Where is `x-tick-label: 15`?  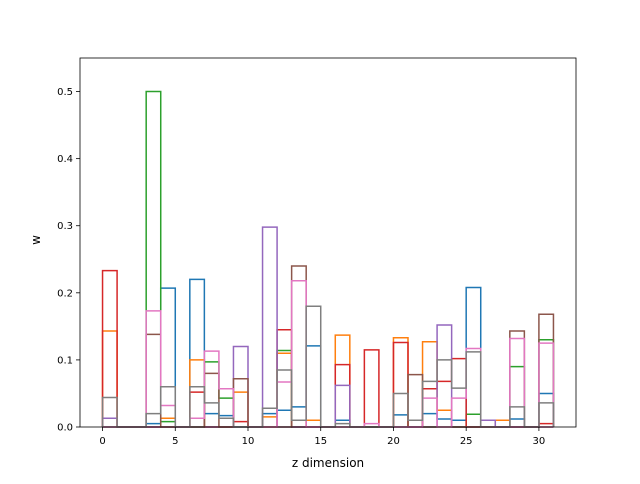
x-tick-label: 15 is located at coordinates (320, 441).